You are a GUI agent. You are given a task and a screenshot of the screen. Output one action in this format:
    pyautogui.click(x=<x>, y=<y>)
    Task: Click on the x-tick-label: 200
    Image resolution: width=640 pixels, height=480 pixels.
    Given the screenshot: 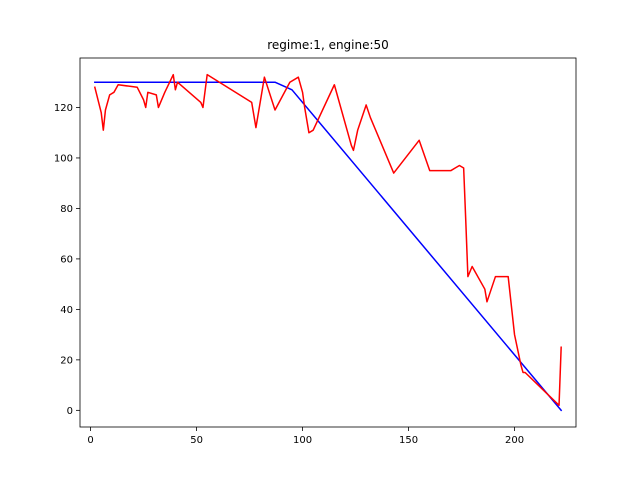 What is the action you would take?
    pyautogui.click(x=514, y=440)
    